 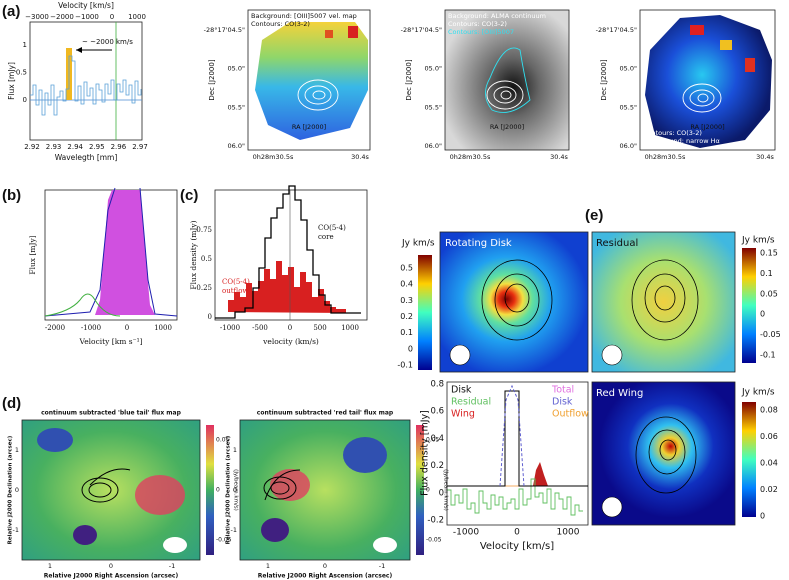 I want to click on tick-label: 0.06, so click(x=769, y=436).